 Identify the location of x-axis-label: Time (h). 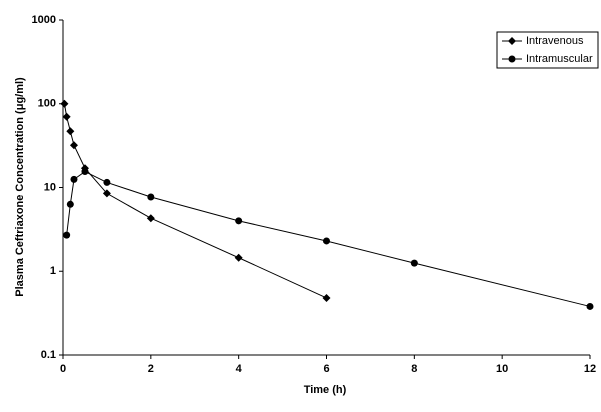
(325, 390).